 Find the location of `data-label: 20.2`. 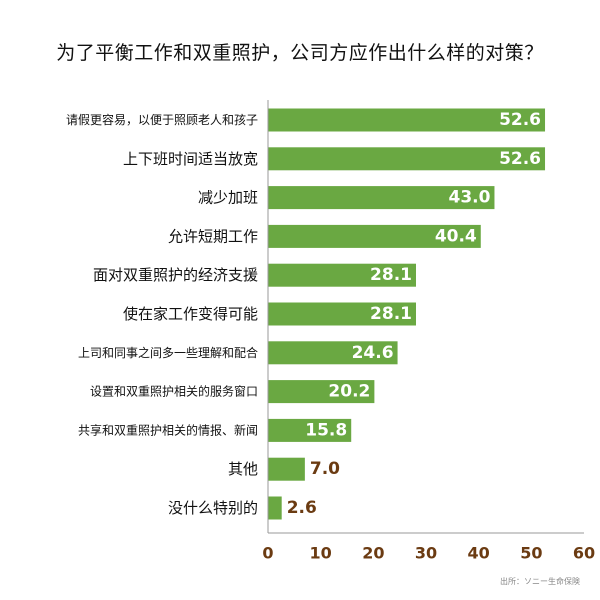

data-label: 20.2 is located at coordinates (349, 392).